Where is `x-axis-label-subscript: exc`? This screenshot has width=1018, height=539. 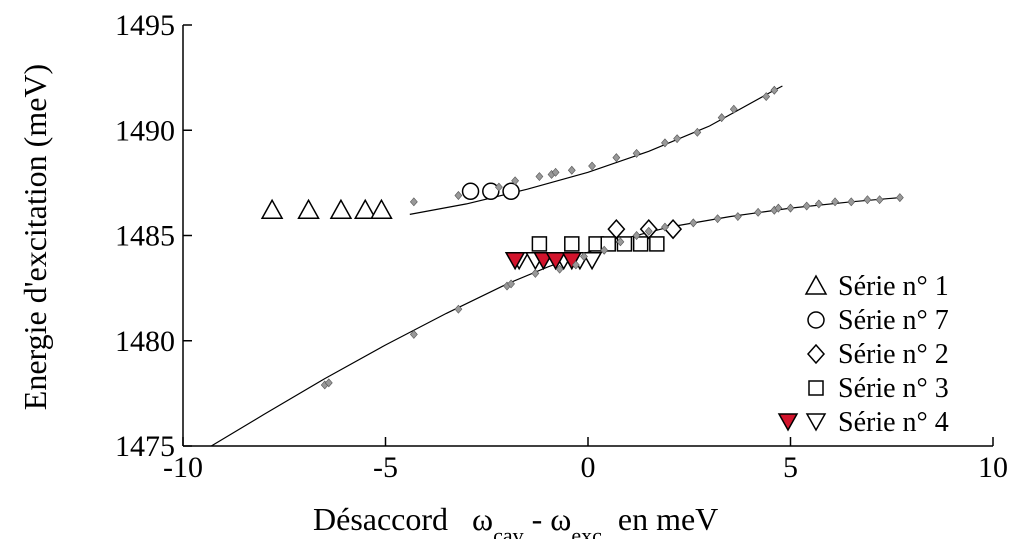 x-axis-label-subscript: exc is located at coordinates (586, 531).